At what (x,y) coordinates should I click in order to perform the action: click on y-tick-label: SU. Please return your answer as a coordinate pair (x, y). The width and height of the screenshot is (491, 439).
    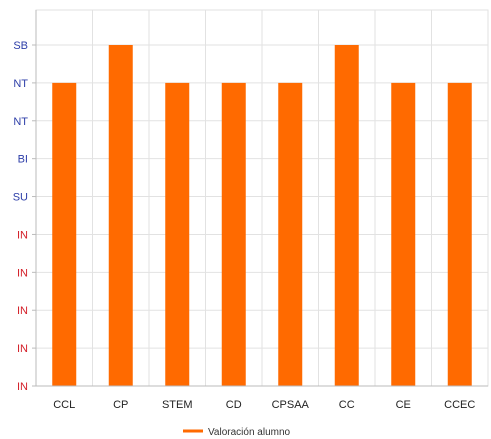
    Looking at the image, I should click on (20, 198).